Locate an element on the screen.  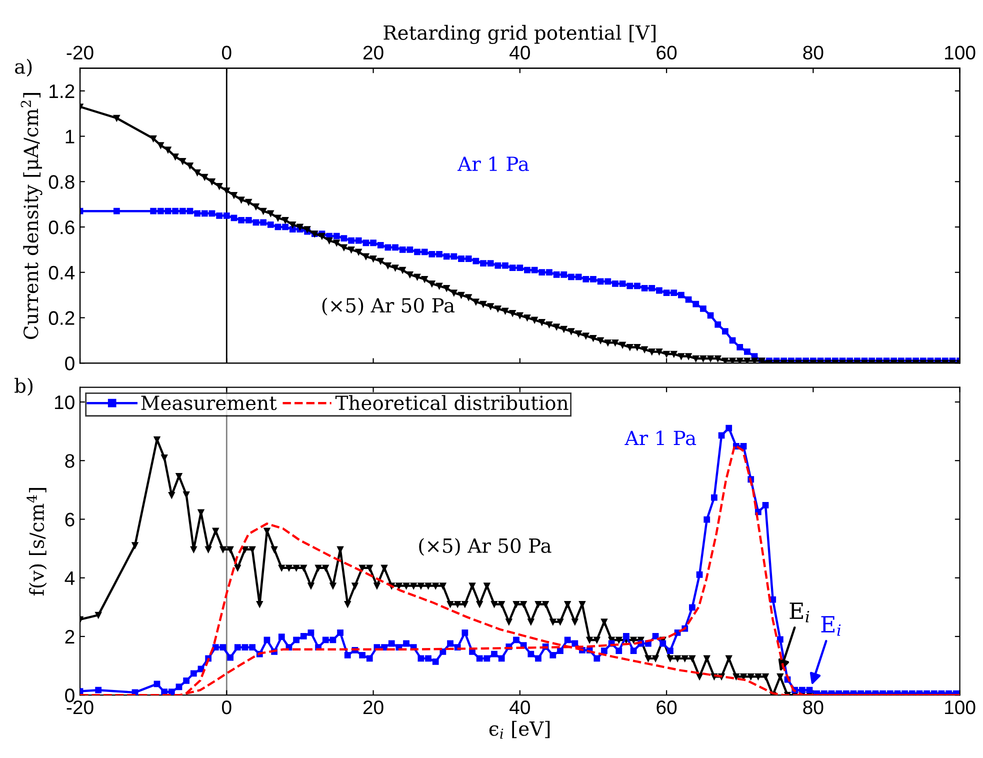
y-tick-label: 1 is located at coordinates (70, 137).